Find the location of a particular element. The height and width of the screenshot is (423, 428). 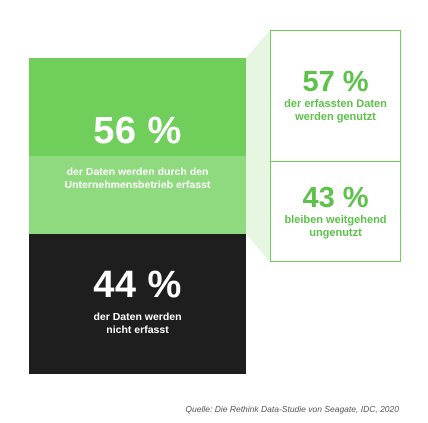

unused-percent-label: 43 % is located at coordinates (335, 198).